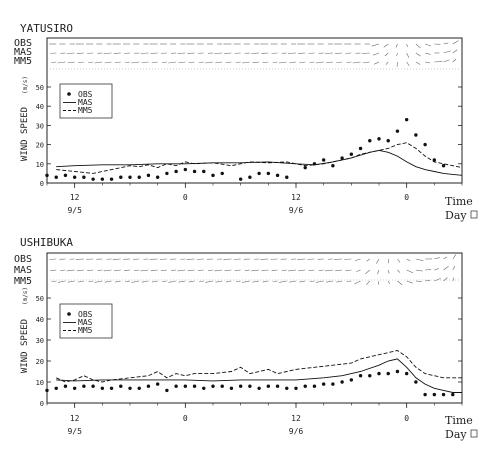 The height and width of the screenshot is (454, 500). I want to click on legend-obs-marker, so click(69, 94).